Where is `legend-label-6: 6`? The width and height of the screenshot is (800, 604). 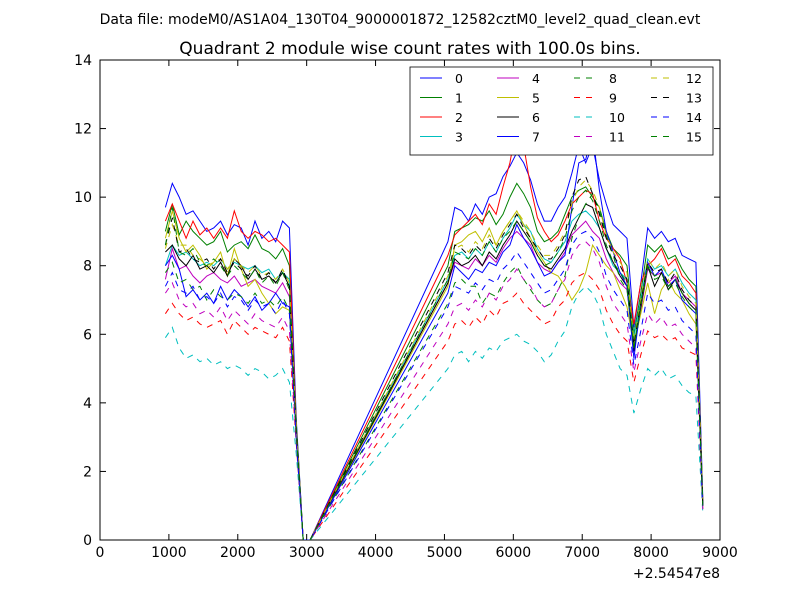 legend-label-6: 6 is located at coordinates (536, 117).